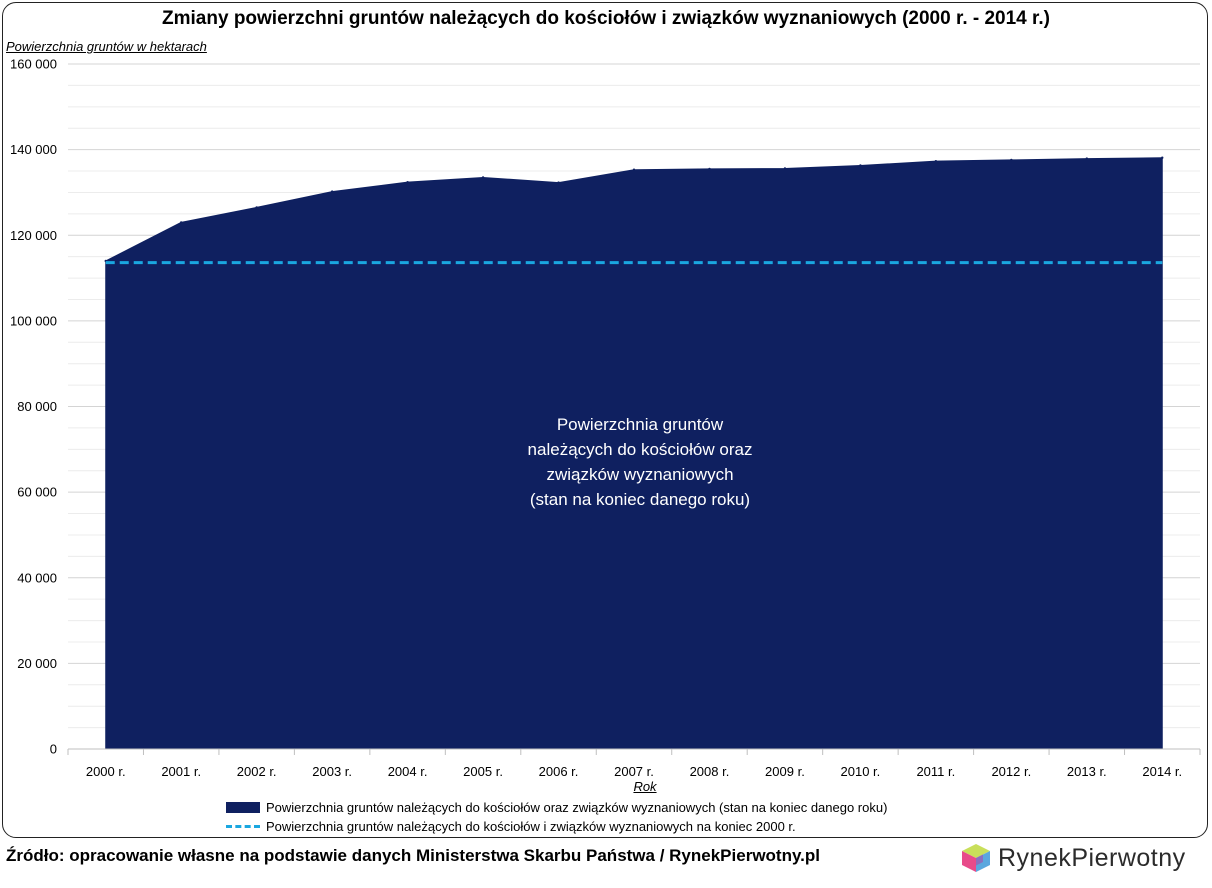  I want to click on y-tick-label: 140 000, so click(33, 149).